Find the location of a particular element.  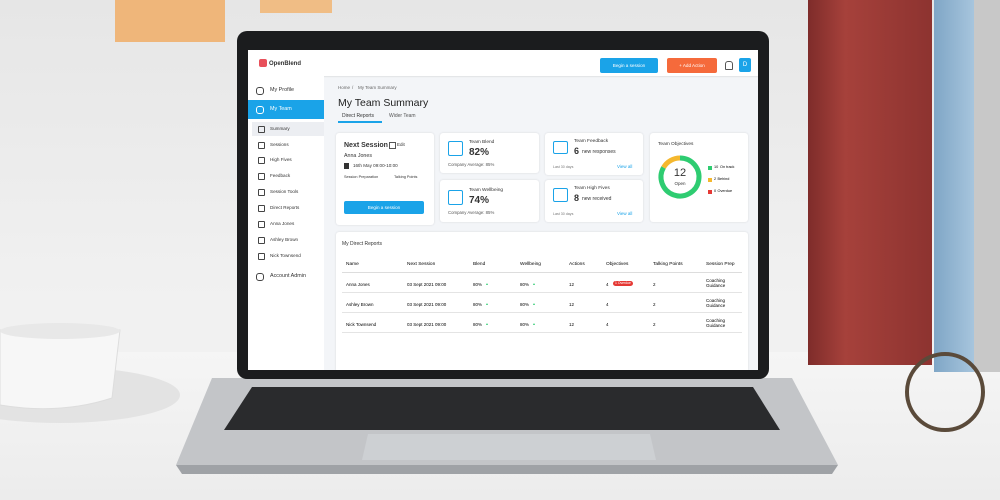

nav-item: Direct Reports is located at coordinates (285, 207).